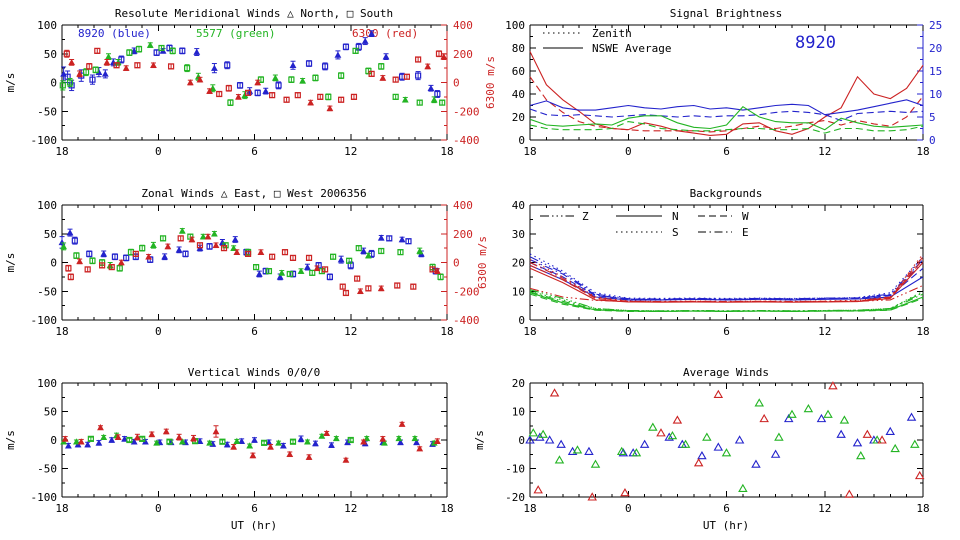  I want to click on svg-text: Zenith, so click(612, 33).